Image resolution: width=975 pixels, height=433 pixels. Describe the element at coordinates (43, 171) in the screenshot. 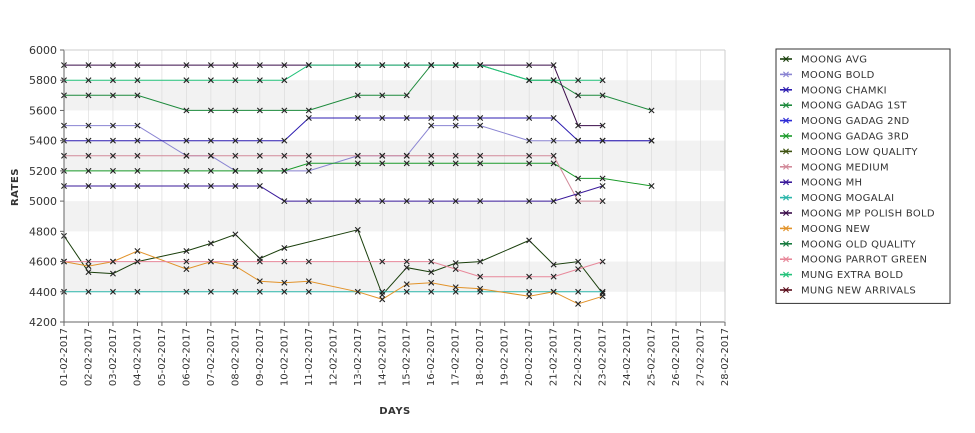

I see `y-tick-label: 5200` at that location.